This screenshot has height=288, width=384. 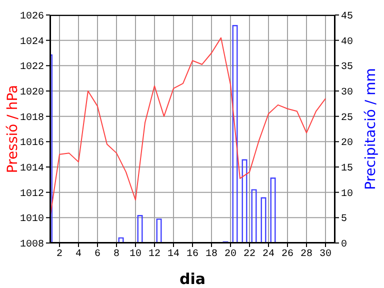 I want to click on y-tick-label: 1010, so click(x=32, y=220).